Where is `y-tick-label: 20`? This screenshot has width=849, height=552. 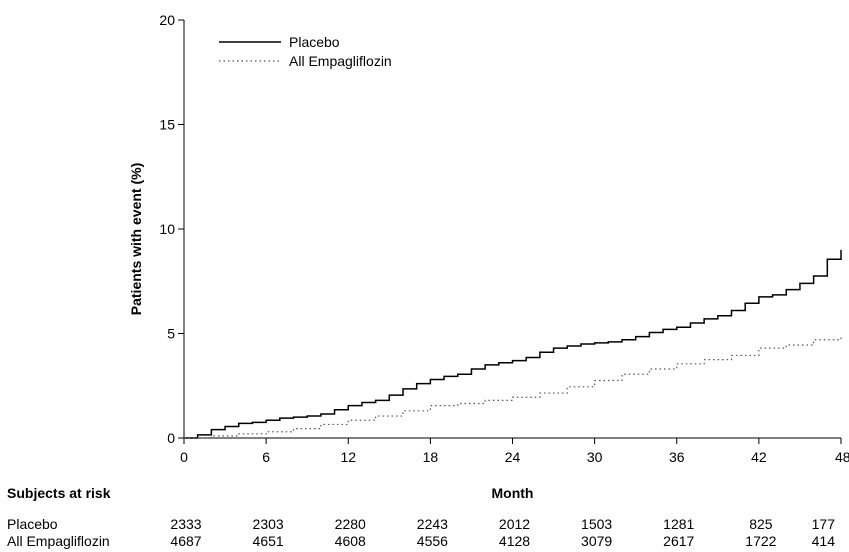
y-tick-label: 20 is located at coordinates (167, 20).